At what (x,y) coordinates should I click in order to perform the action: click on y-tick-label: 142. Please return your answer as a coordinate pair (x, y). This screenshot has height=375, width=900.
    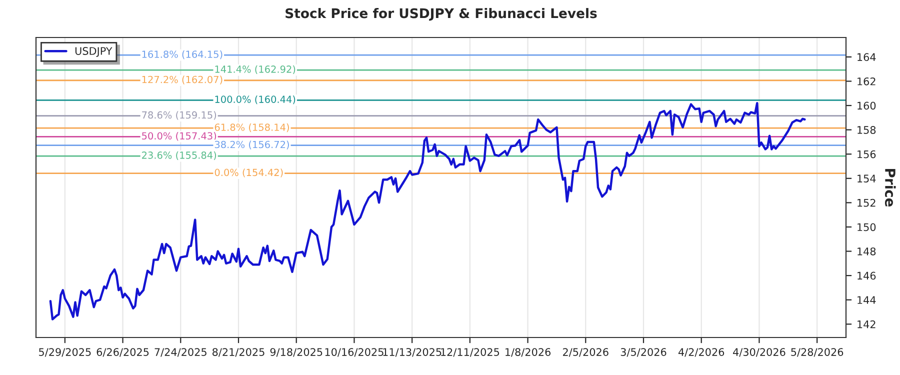
    Looking at the image, I should click on (867, 324).